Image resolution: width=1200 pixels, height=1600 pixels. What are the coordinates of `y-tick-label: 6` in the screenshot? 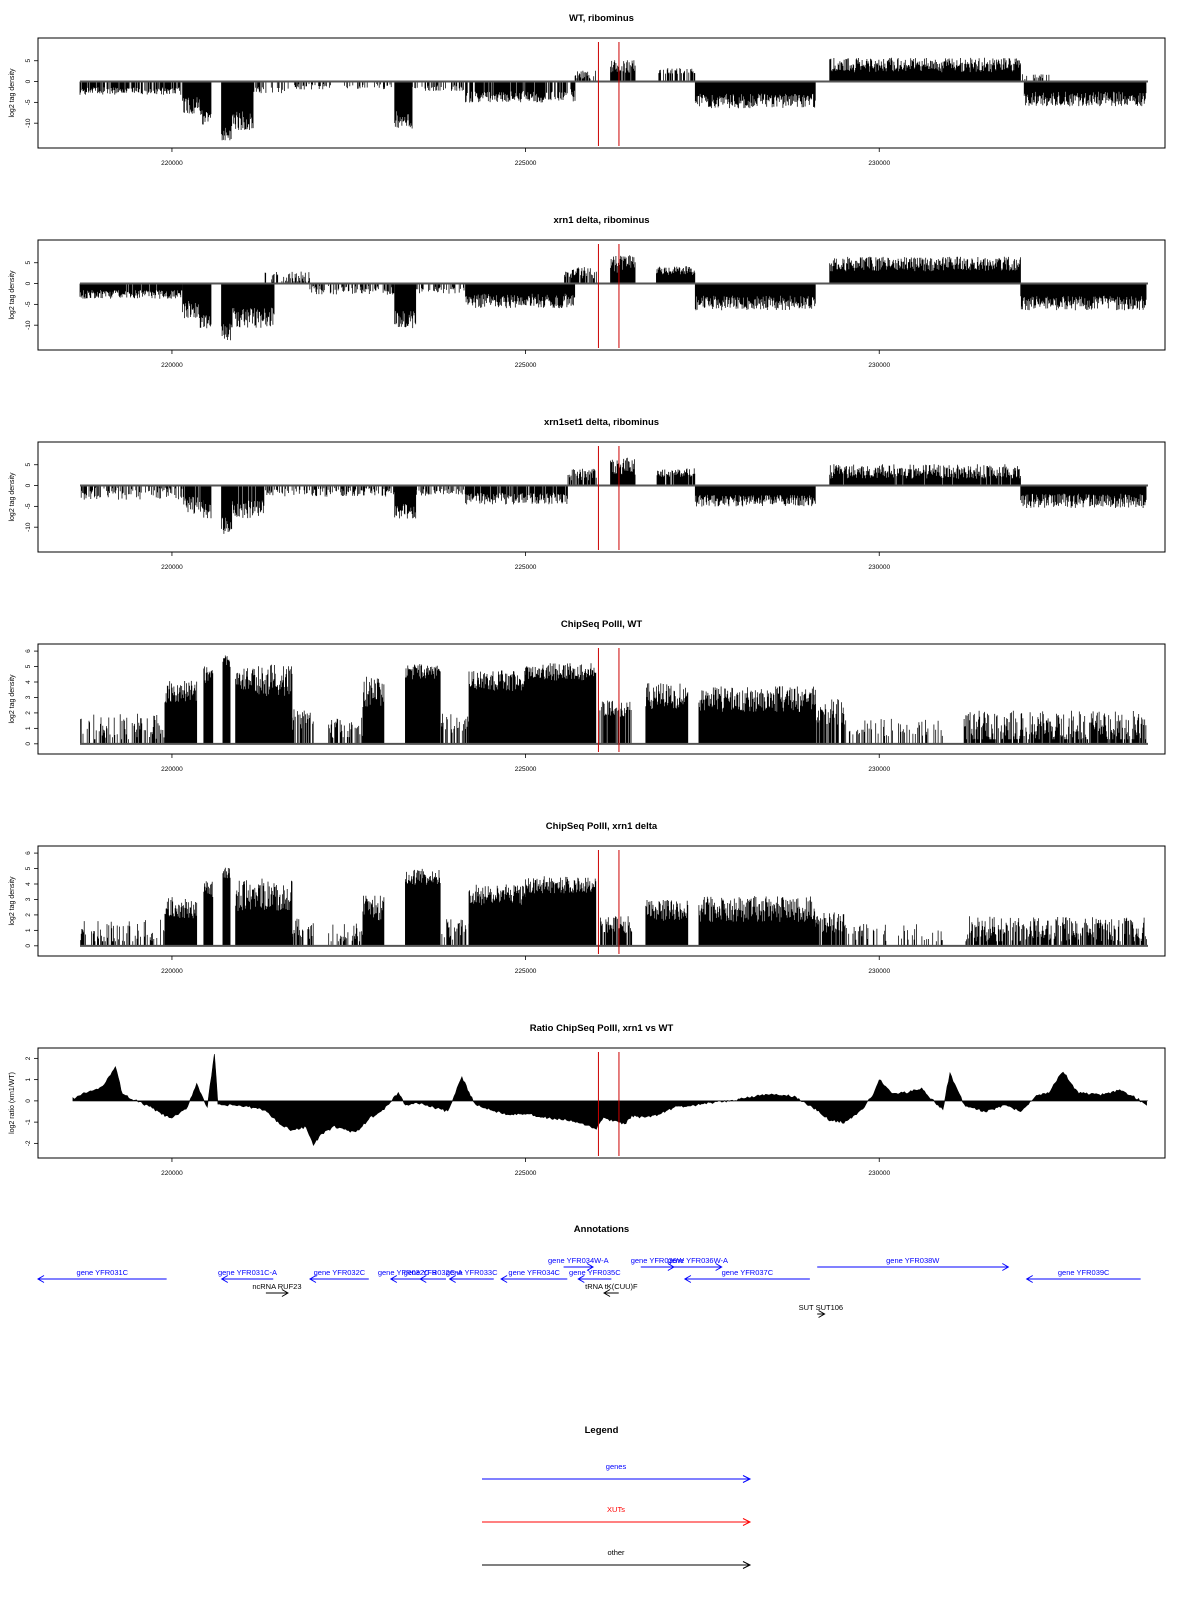 It's located at (28, 651).